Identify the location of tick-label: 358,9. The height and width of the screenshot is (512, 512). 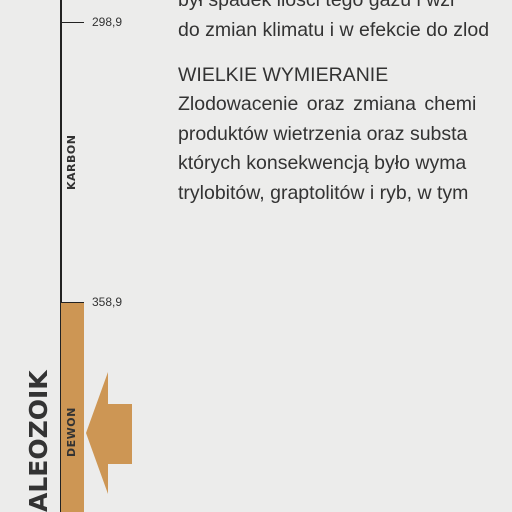
(107, 302).